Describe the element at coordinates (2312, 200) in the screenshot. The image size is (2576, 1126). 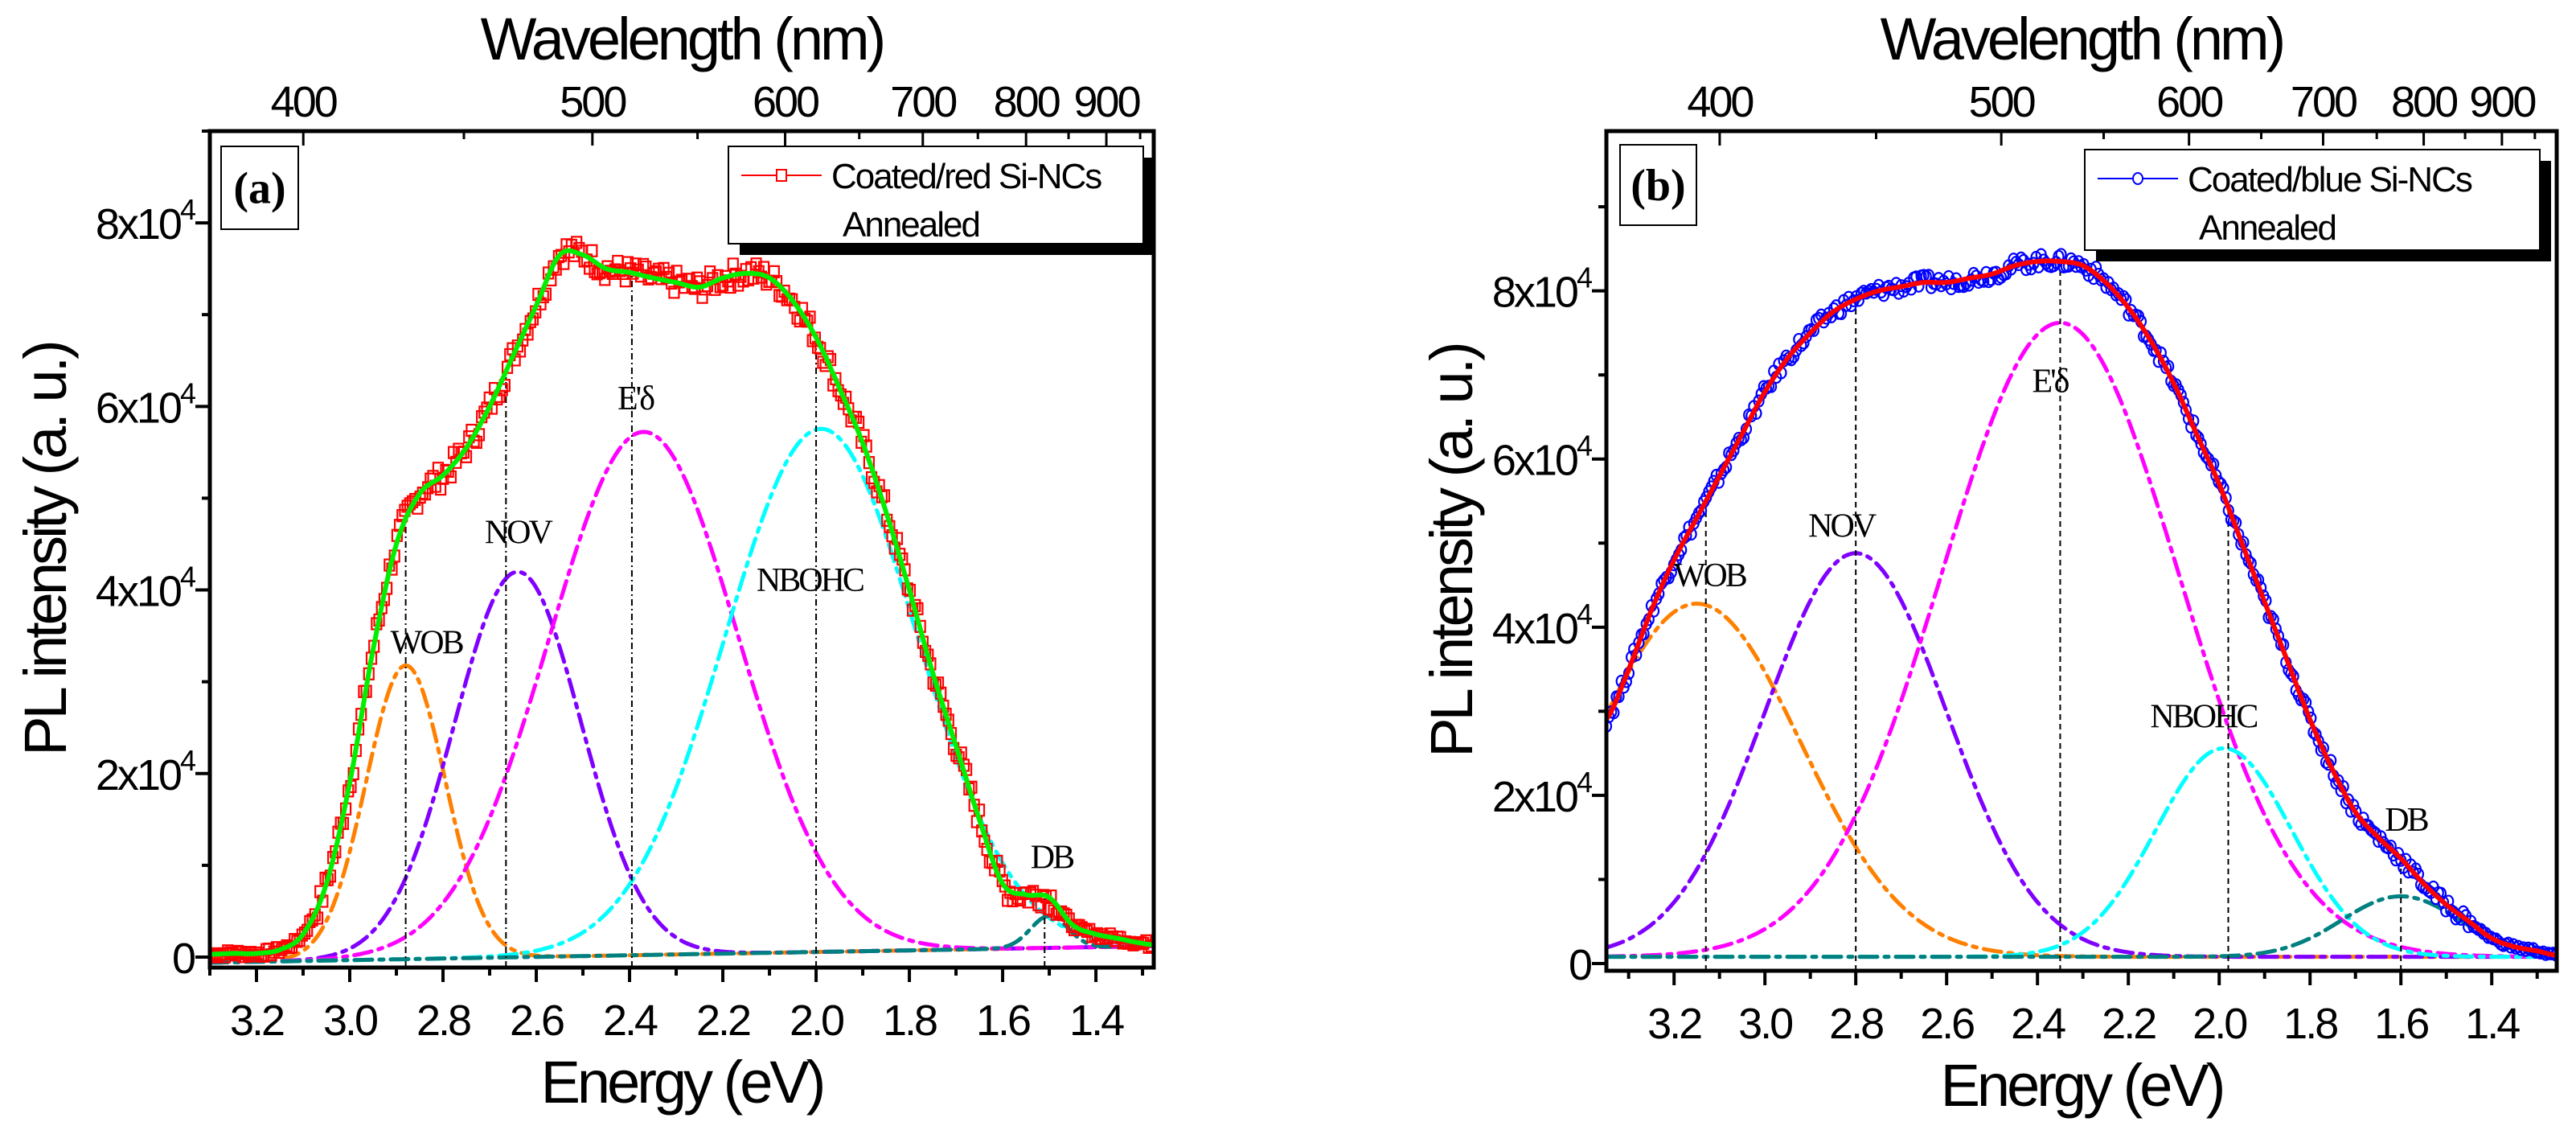
I see `legend-box` at that location.